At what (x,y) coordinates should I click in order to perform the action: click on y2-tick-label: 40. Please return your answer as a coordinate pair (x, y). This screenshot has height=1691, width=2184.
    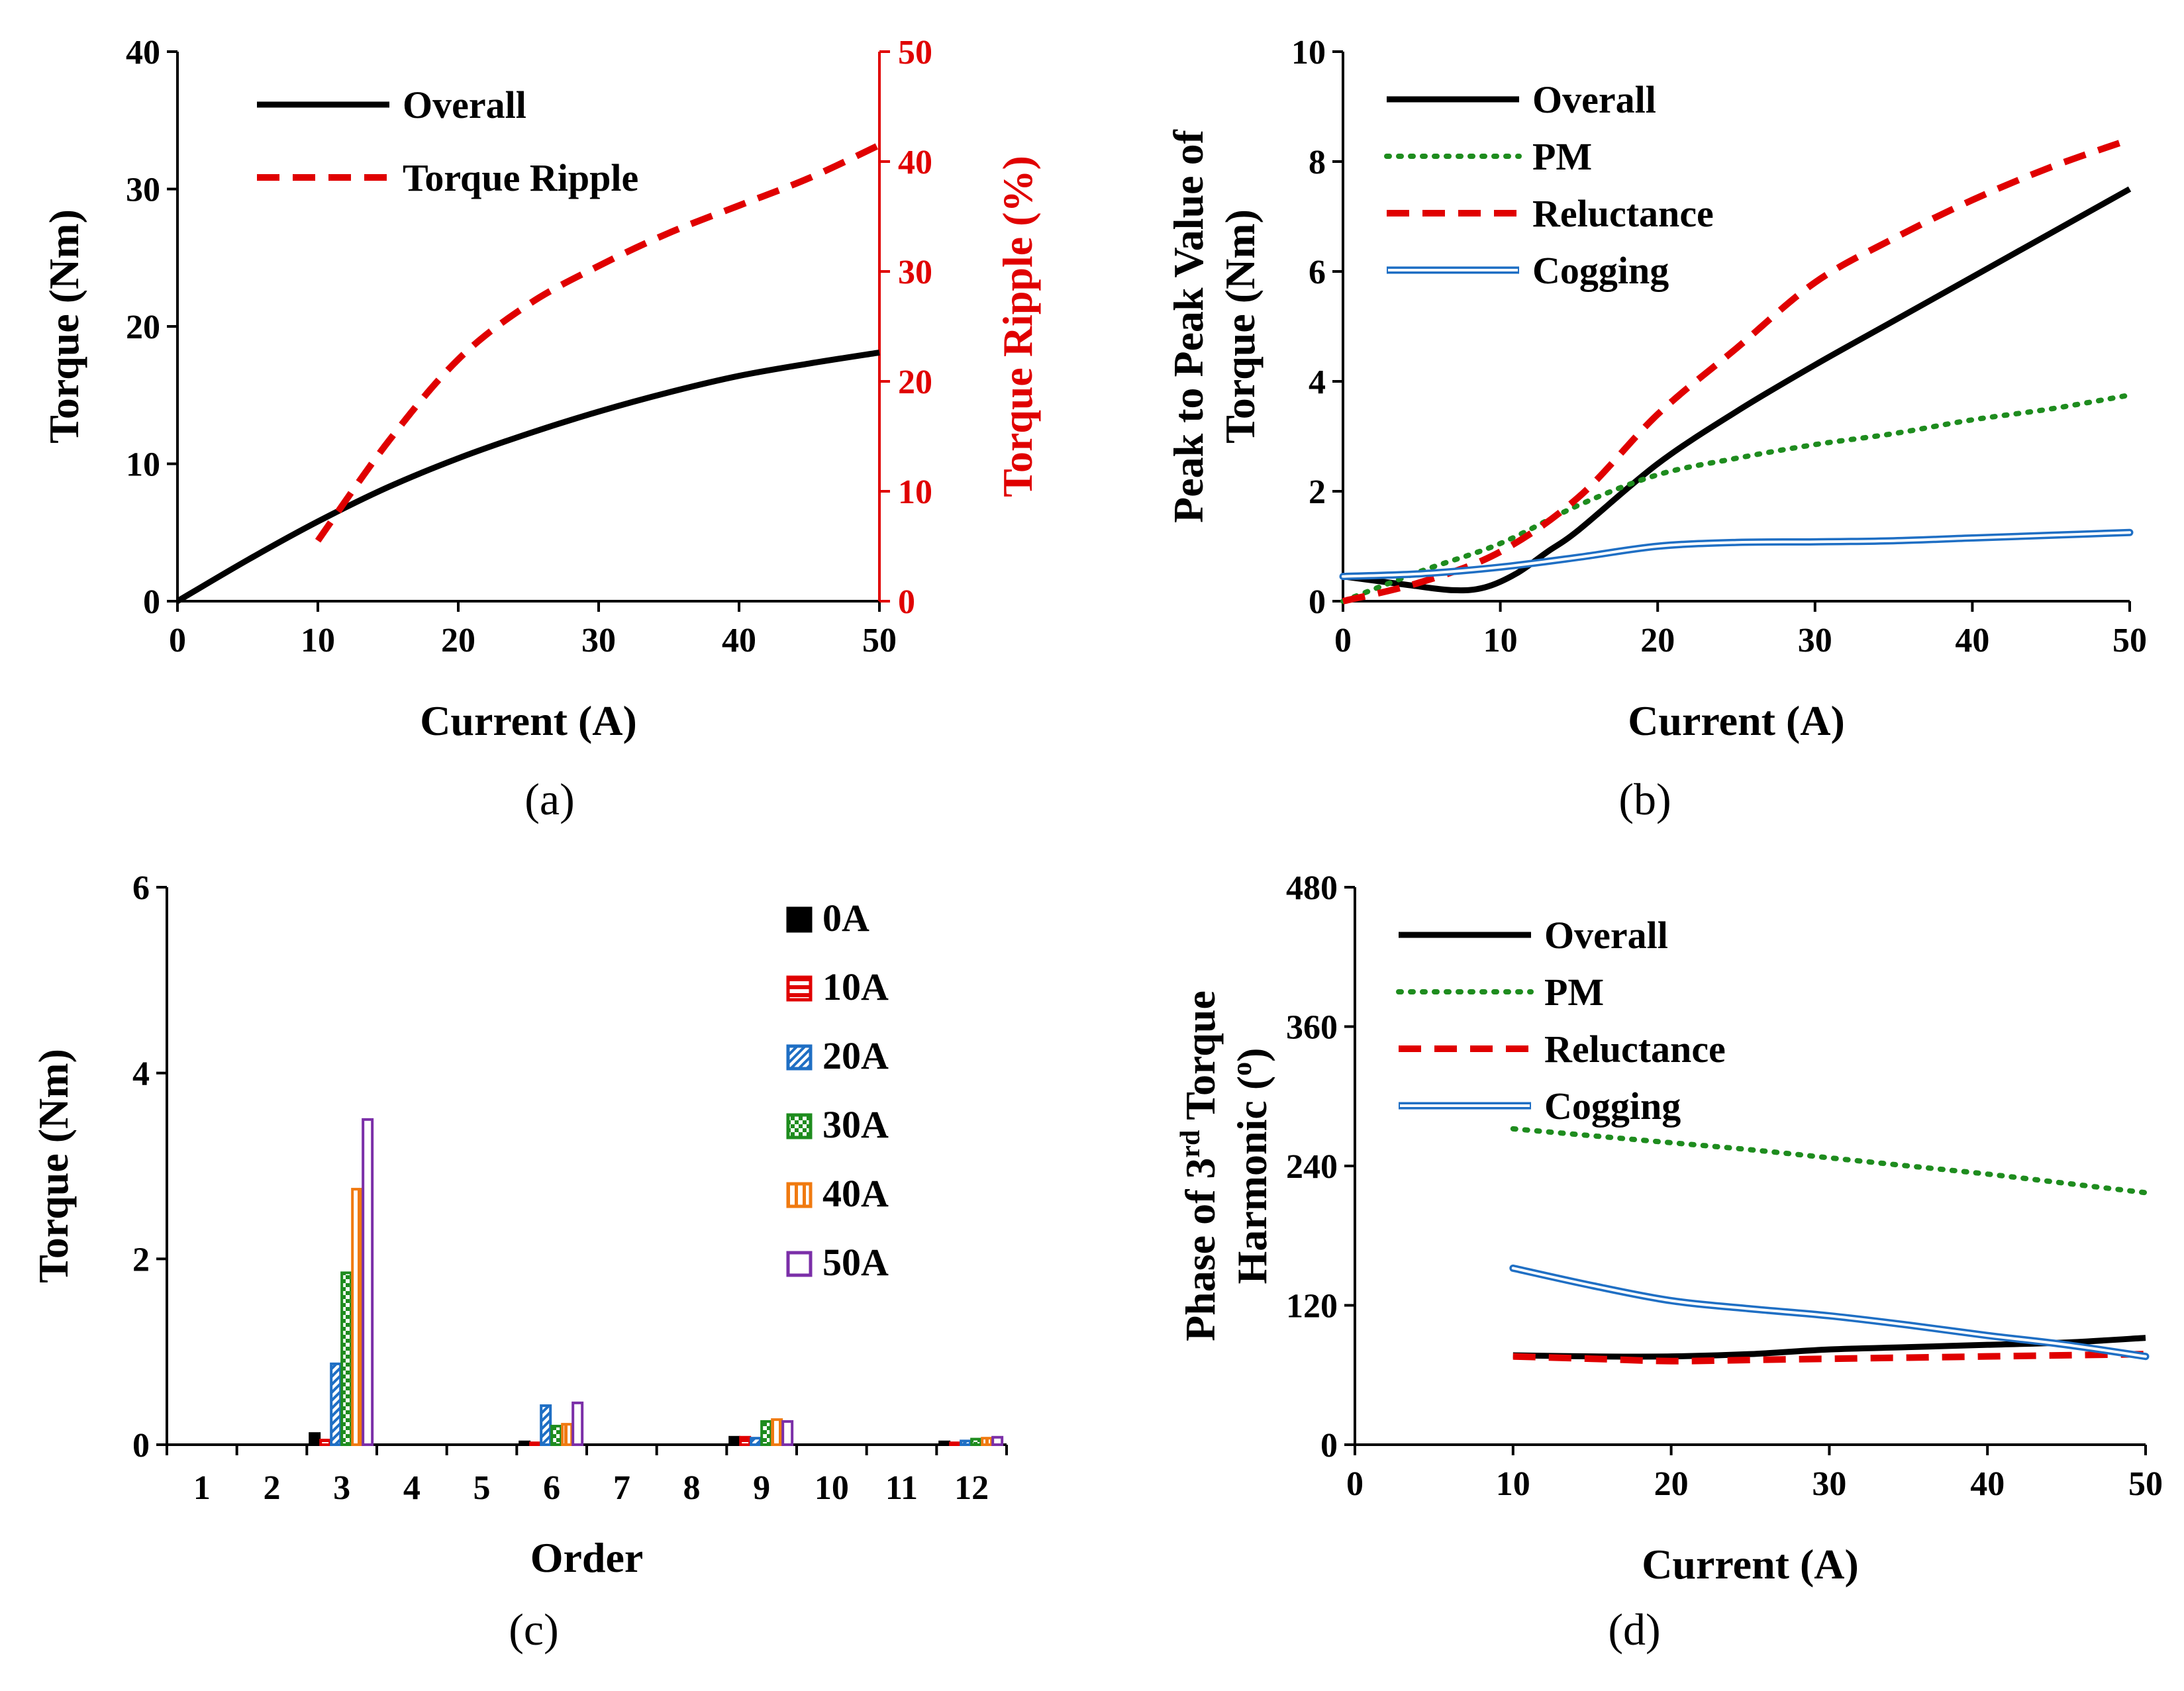
    Looking at the image, I should click on (915, 163).